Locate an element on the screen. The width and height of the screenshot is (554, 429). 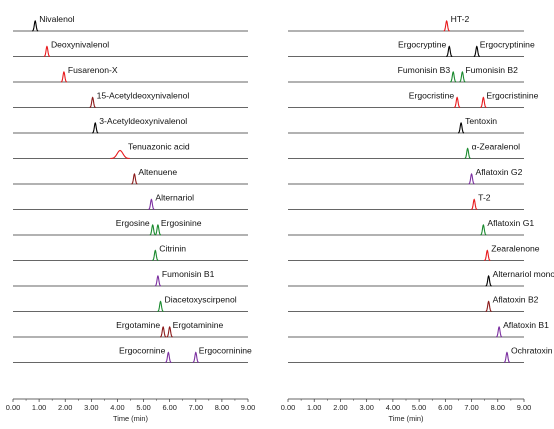
trace-2-3: Fumonisin B3 Fumonisin B2 is located at coordinates (406, 74).